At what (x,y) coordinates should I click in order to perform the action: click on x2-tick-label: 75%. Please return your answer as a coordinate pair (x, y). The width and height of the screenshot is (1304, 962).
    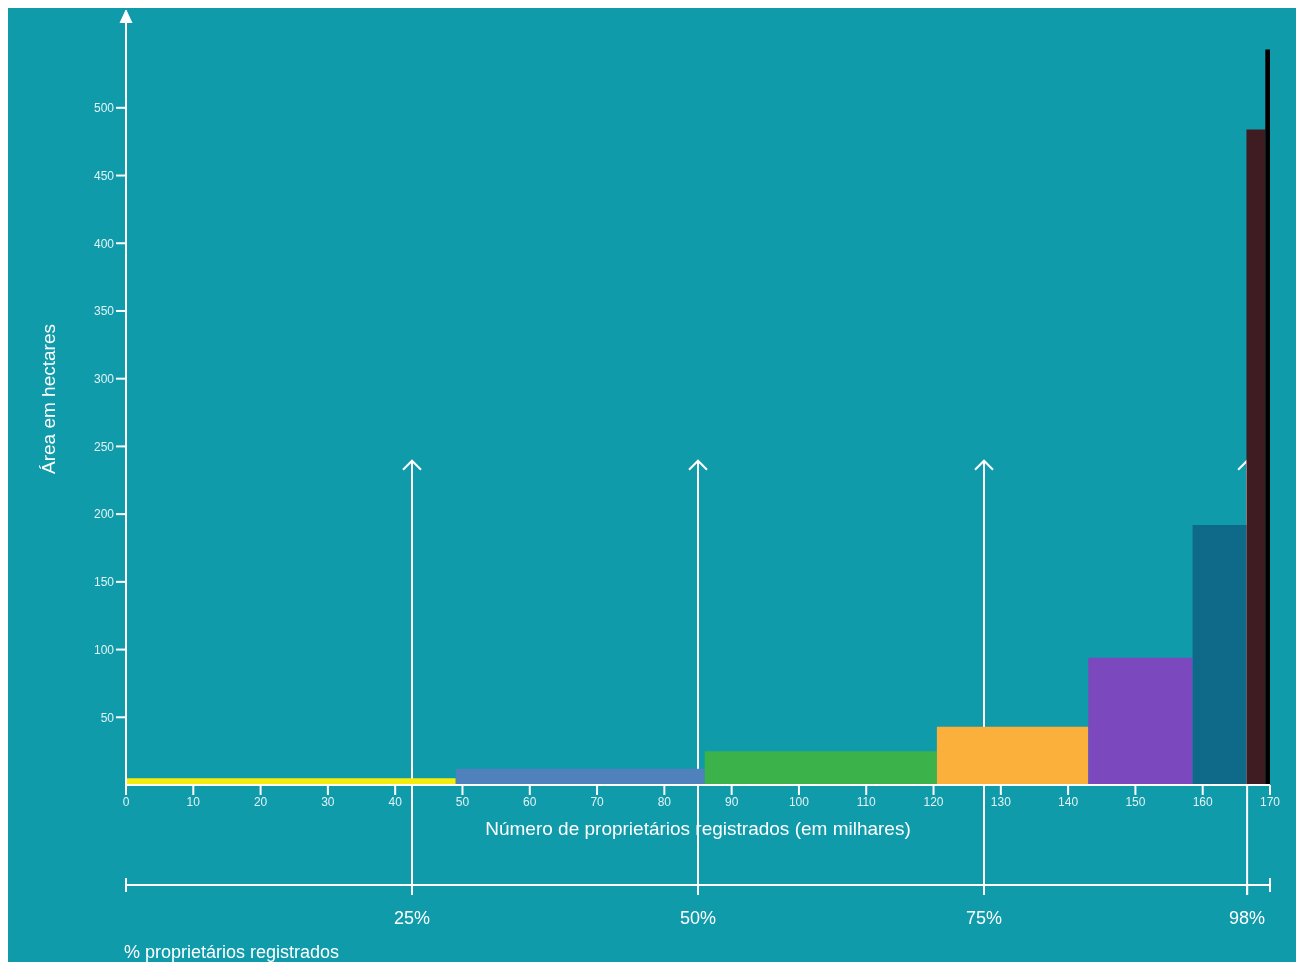
    Looking at the image, I should click on (984, 918).